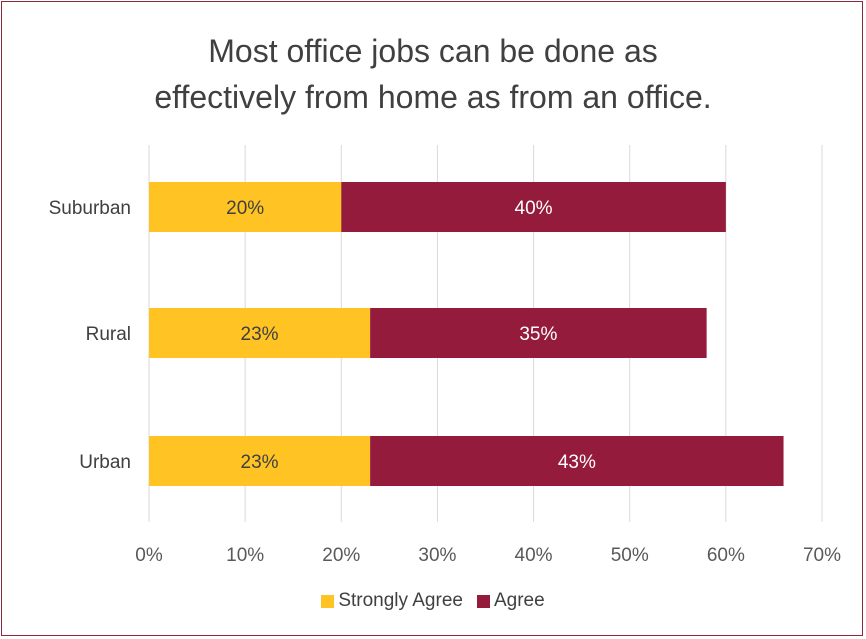 This screenshot has width=866, height=639. I want to click on data-label-rural-agree: 35%, so click(538, 334).